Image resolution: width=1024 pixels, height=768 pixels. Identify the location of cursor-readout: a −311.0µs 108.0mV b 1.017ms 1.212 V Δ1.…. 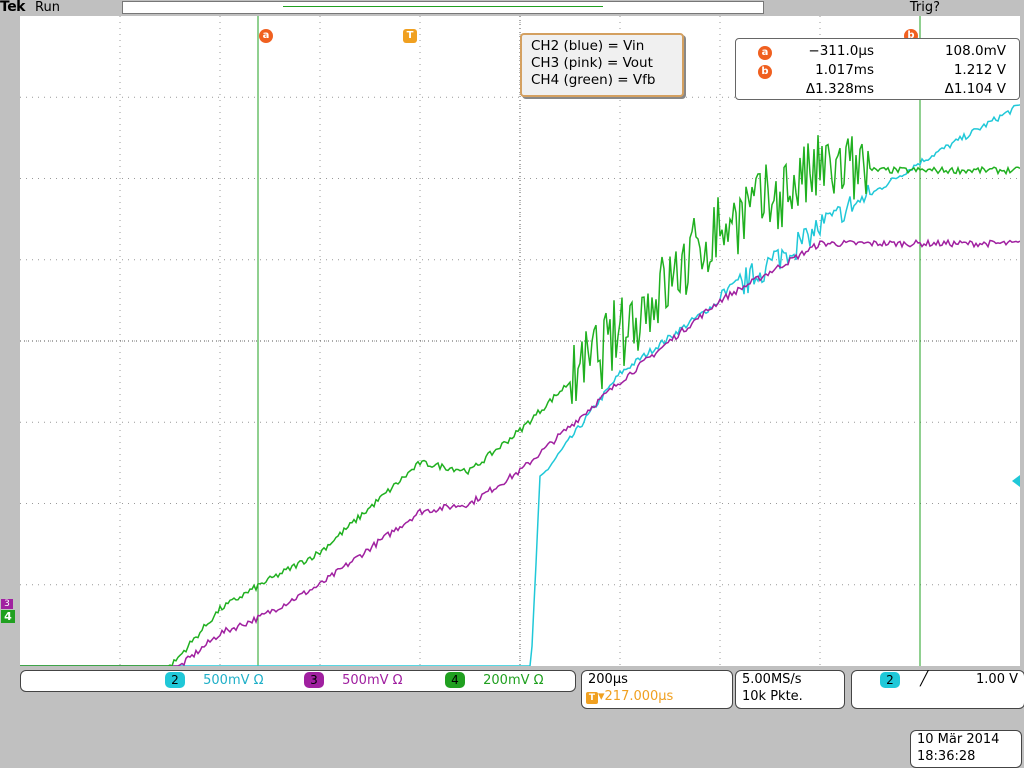
(877, 69).